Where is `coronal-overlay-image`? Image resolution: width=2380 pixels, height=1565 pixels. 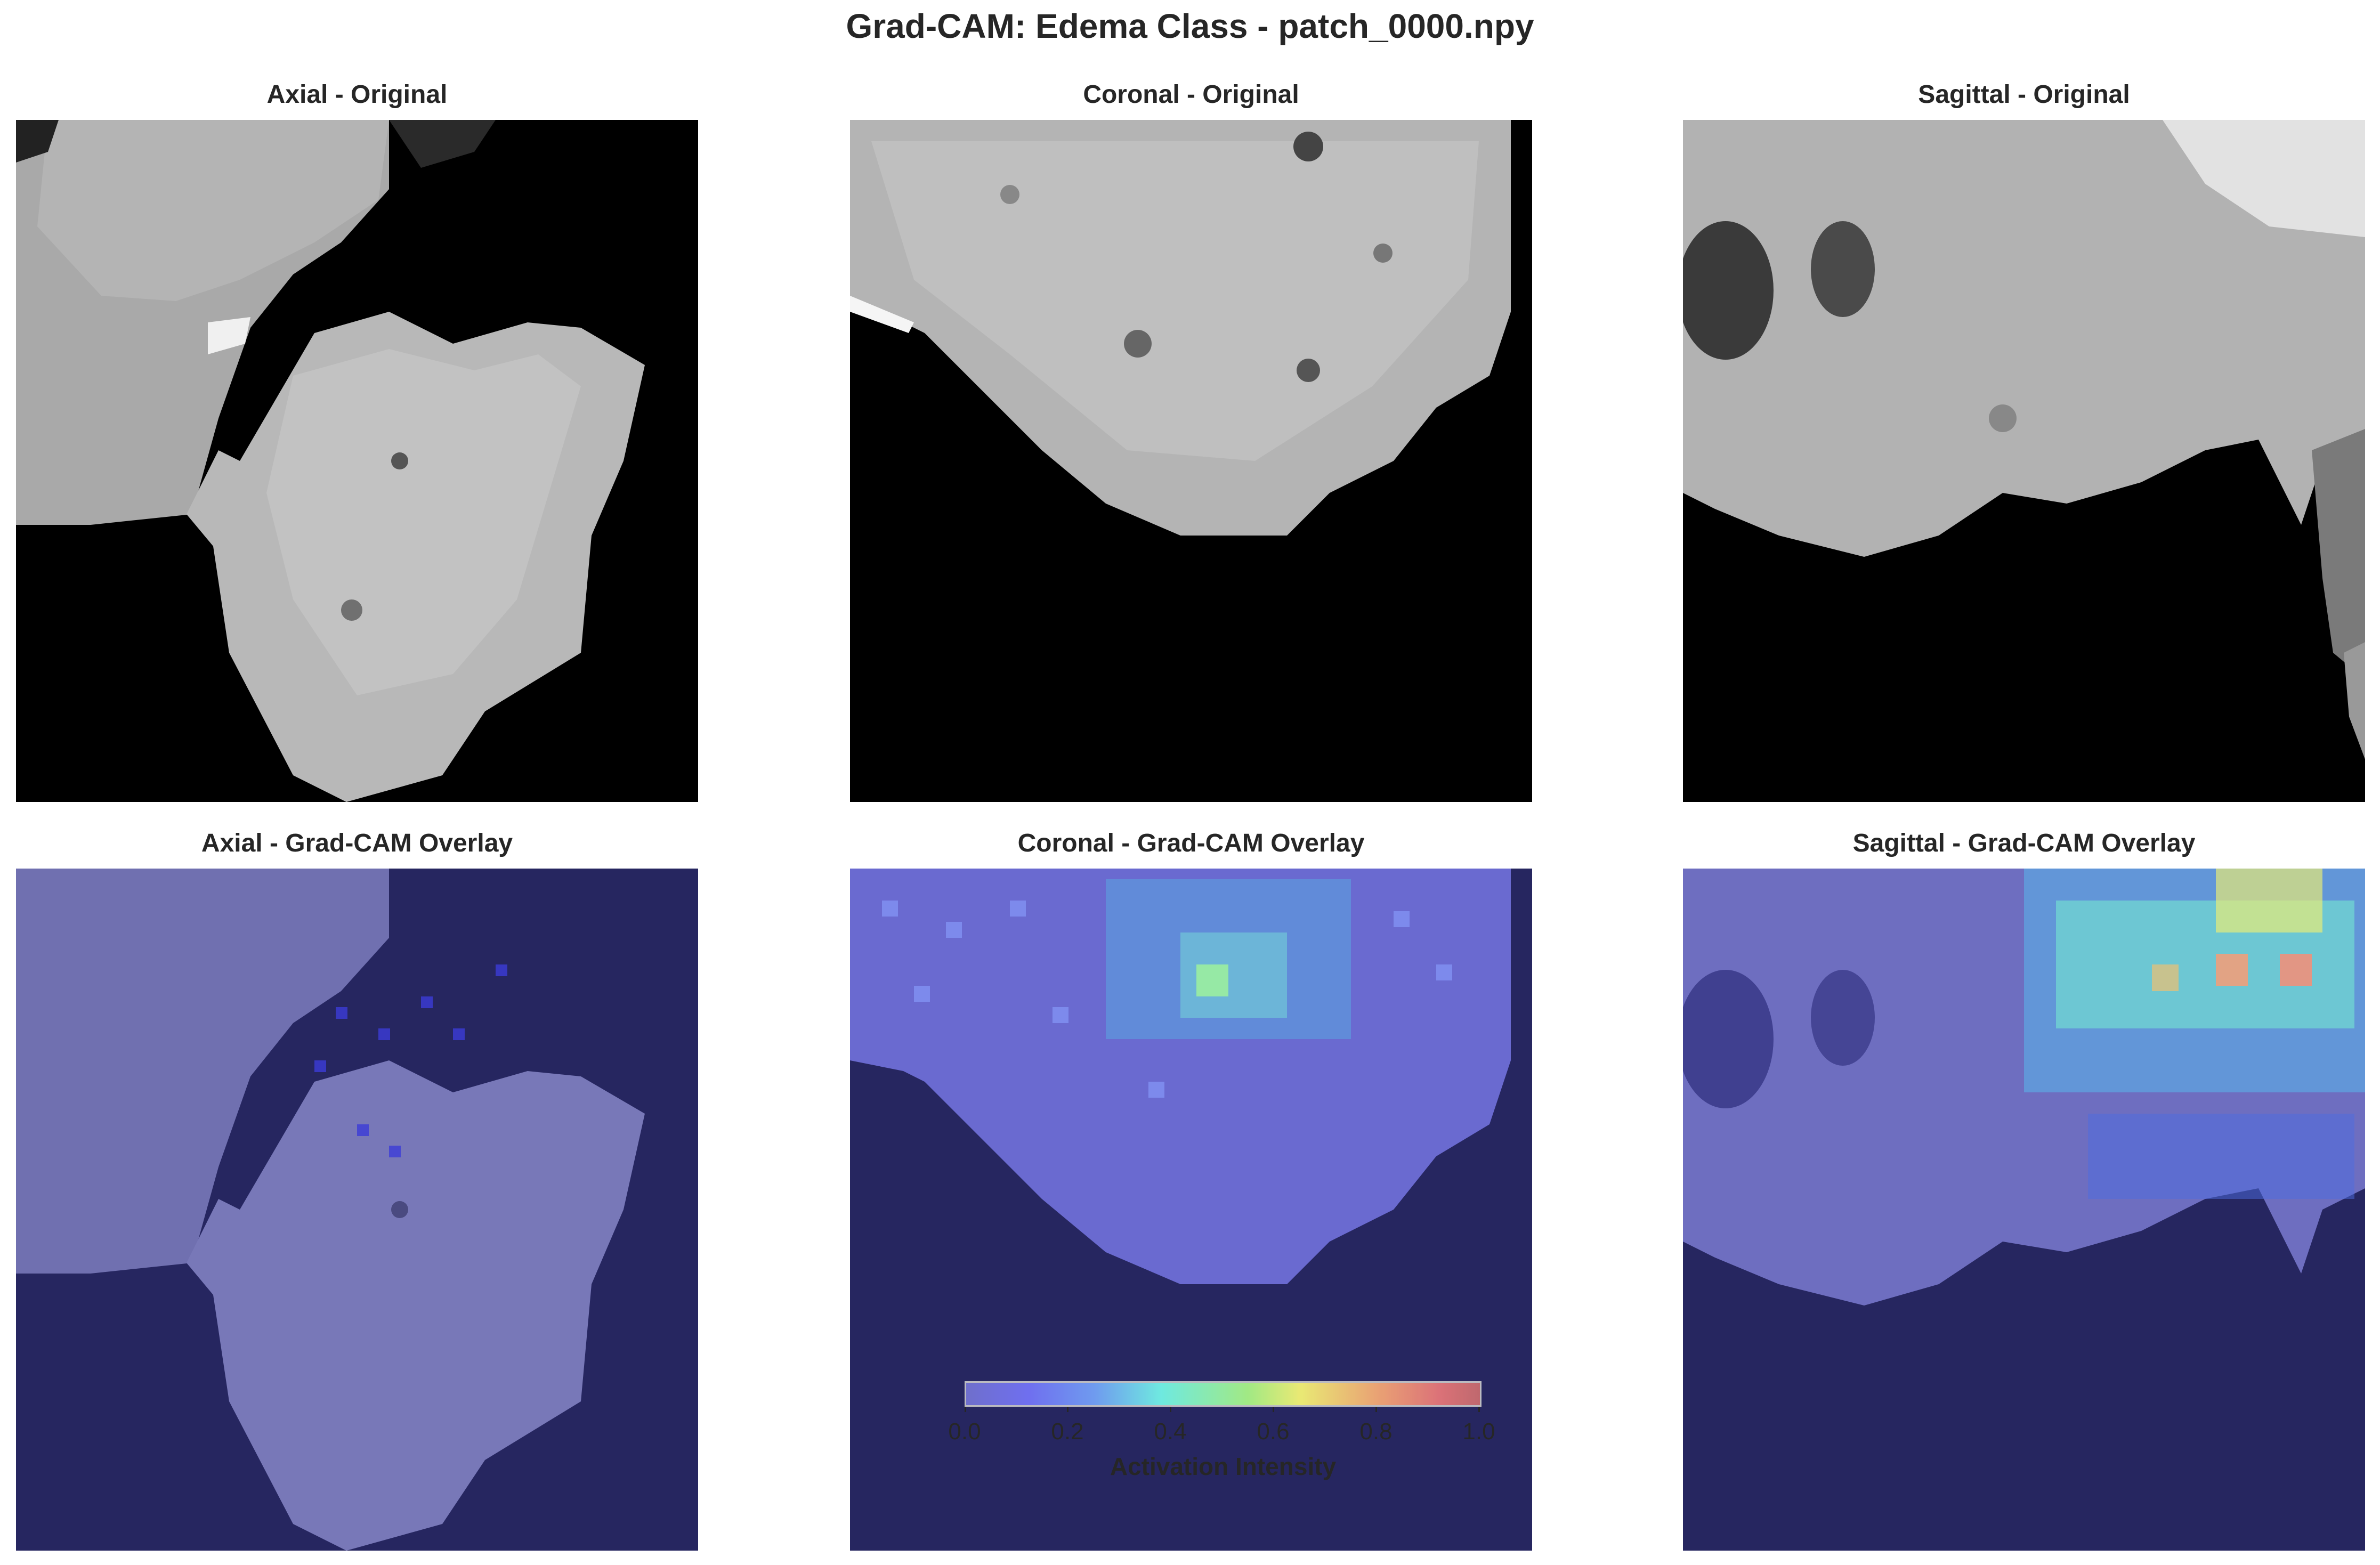
coronal-overlay-image is located at coordinates (1191, 1210).